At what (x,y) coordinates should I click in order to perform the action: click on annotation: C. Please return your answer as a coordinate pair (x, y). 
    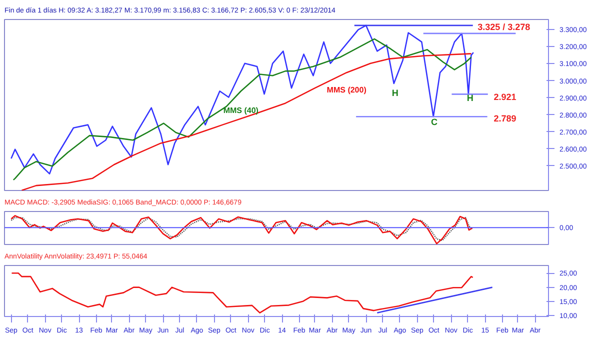
    Looking at the image, I should click on (434, 122).